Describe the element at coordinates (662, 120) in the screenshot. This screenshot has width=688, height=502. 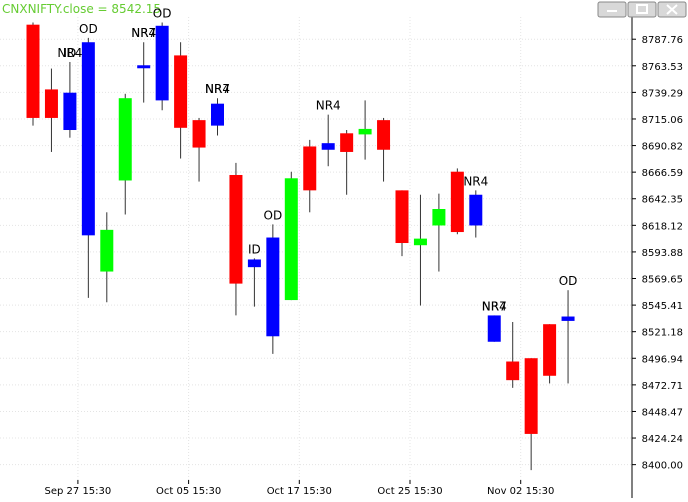
I see `y-tick-label: 8715.06` at that location.